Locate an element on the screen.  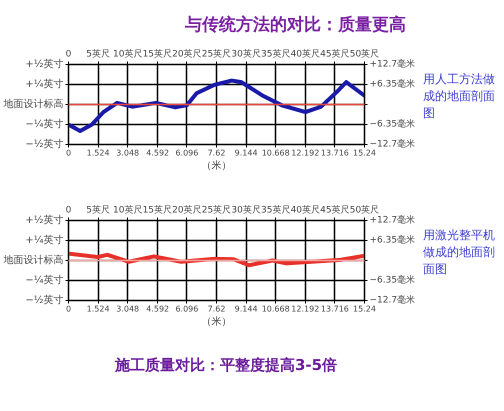
chart-title: 与传统方法的对比：质量更高 is located at coordinates (295, 25).